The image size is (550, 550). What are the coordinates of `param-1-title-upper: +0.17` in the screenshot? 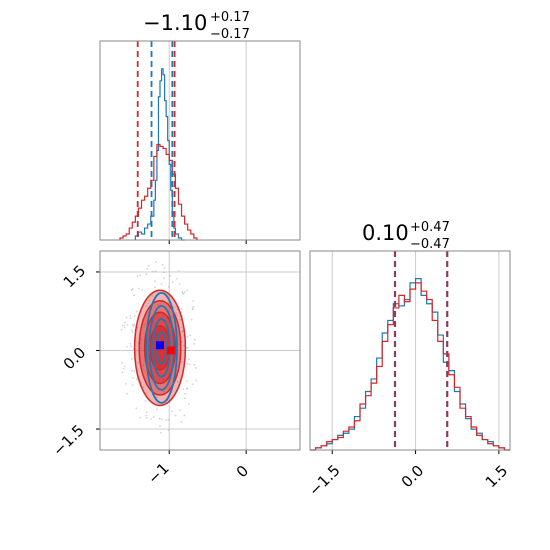 It's located at (230, 17).